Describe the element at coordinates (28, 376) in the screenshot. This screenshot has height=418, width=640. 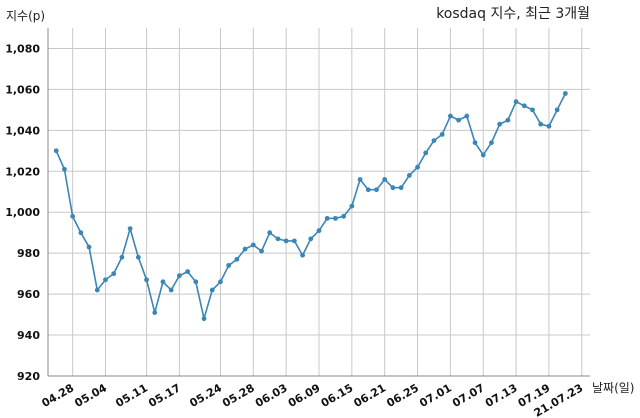
I see `y-tick-label: 920` at that location.